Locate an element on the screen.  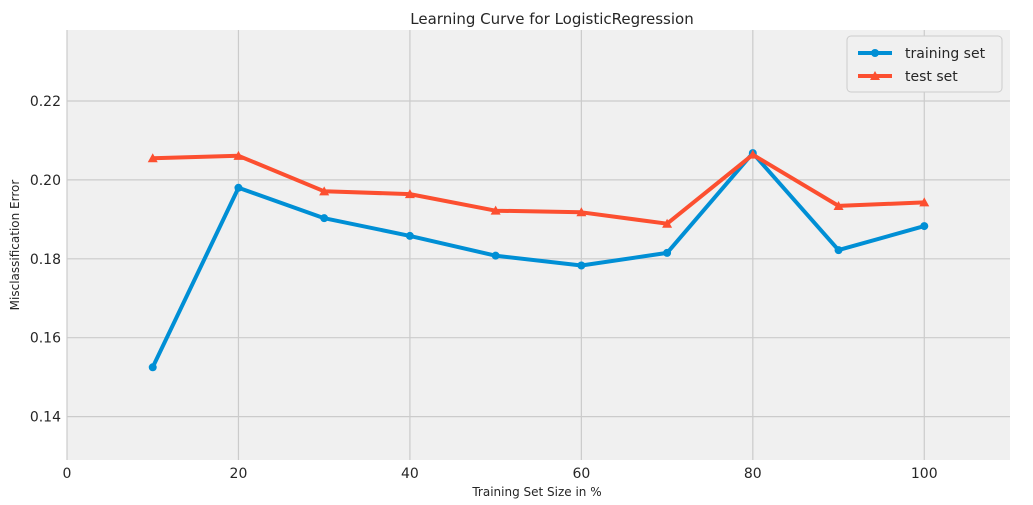
x-tick-label: 80 is located at coordinates (753, 474).